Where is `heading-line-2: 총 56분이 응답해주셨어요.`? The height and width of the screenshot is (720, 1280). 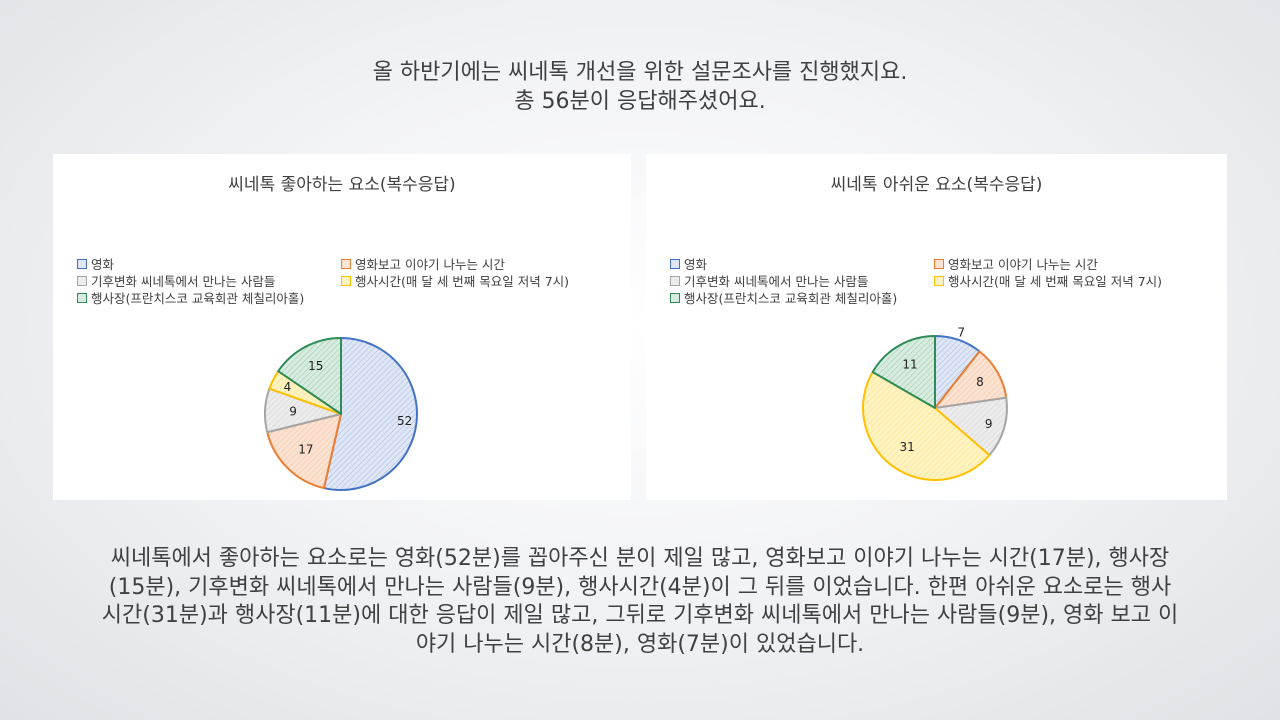
heading-line-2: 총 56분이 응답해주셨어요. is located at coordinates (640, 101).